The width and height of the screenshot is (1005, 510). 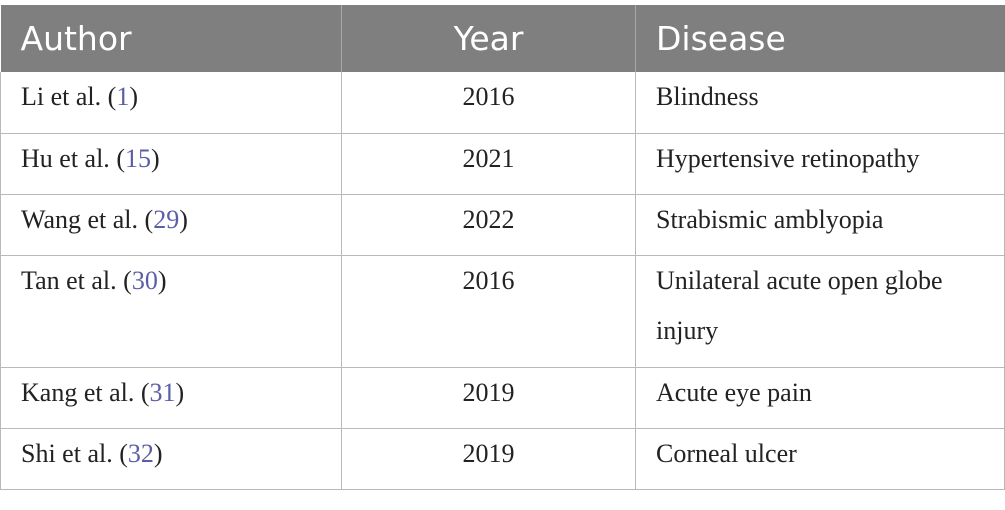 I want to click on author-cell: Kang et al. (31), so click(x=171, y=398).